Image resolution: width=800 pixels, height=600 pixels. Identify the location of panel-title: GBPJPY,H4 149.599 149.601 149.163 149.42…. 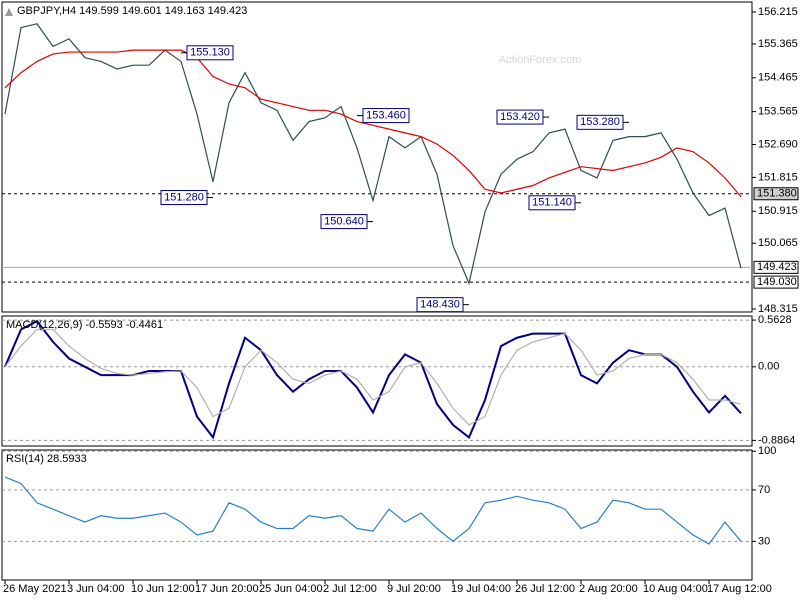
(132, 11).